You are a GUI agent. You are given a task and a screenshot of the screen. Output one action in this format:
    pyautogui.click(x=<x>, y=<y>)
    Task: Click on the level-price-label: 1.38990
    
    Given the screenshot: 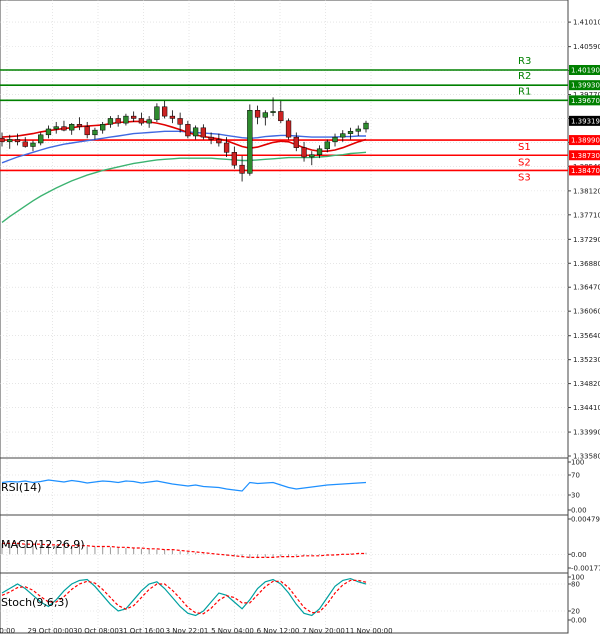 What is the action you would take?
    pyautogui.click(x=585, y=141)
    